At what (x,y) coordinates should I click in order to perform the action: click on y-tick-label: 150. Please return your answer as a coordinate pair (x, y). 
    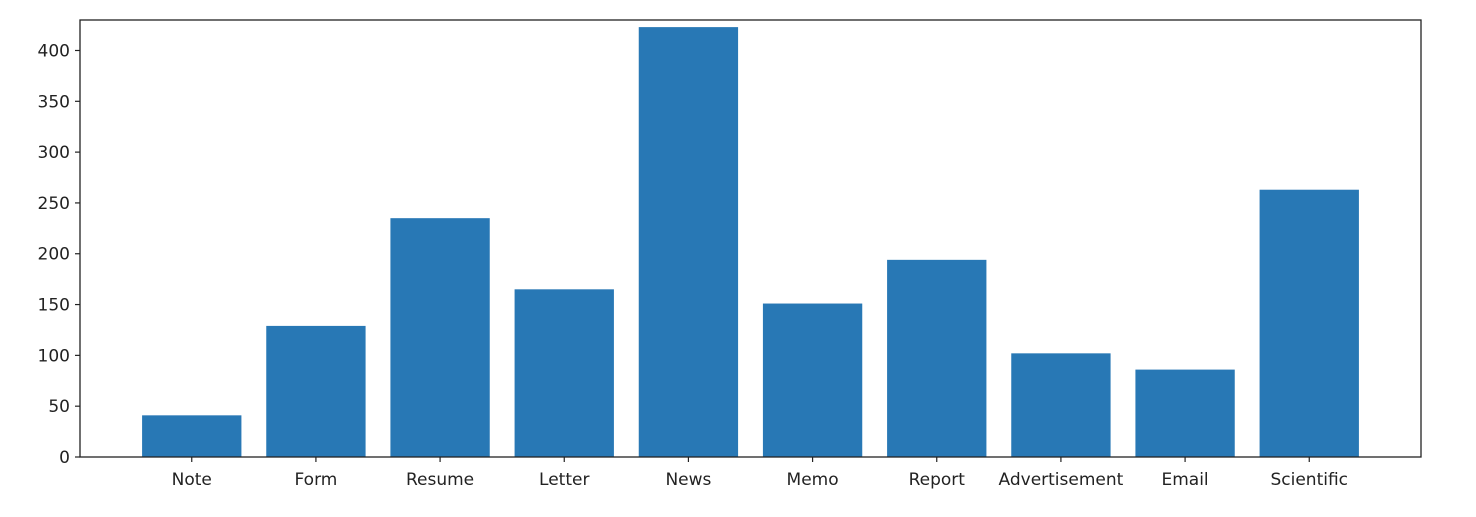
    Looking at the image, I should click on (54, 306).